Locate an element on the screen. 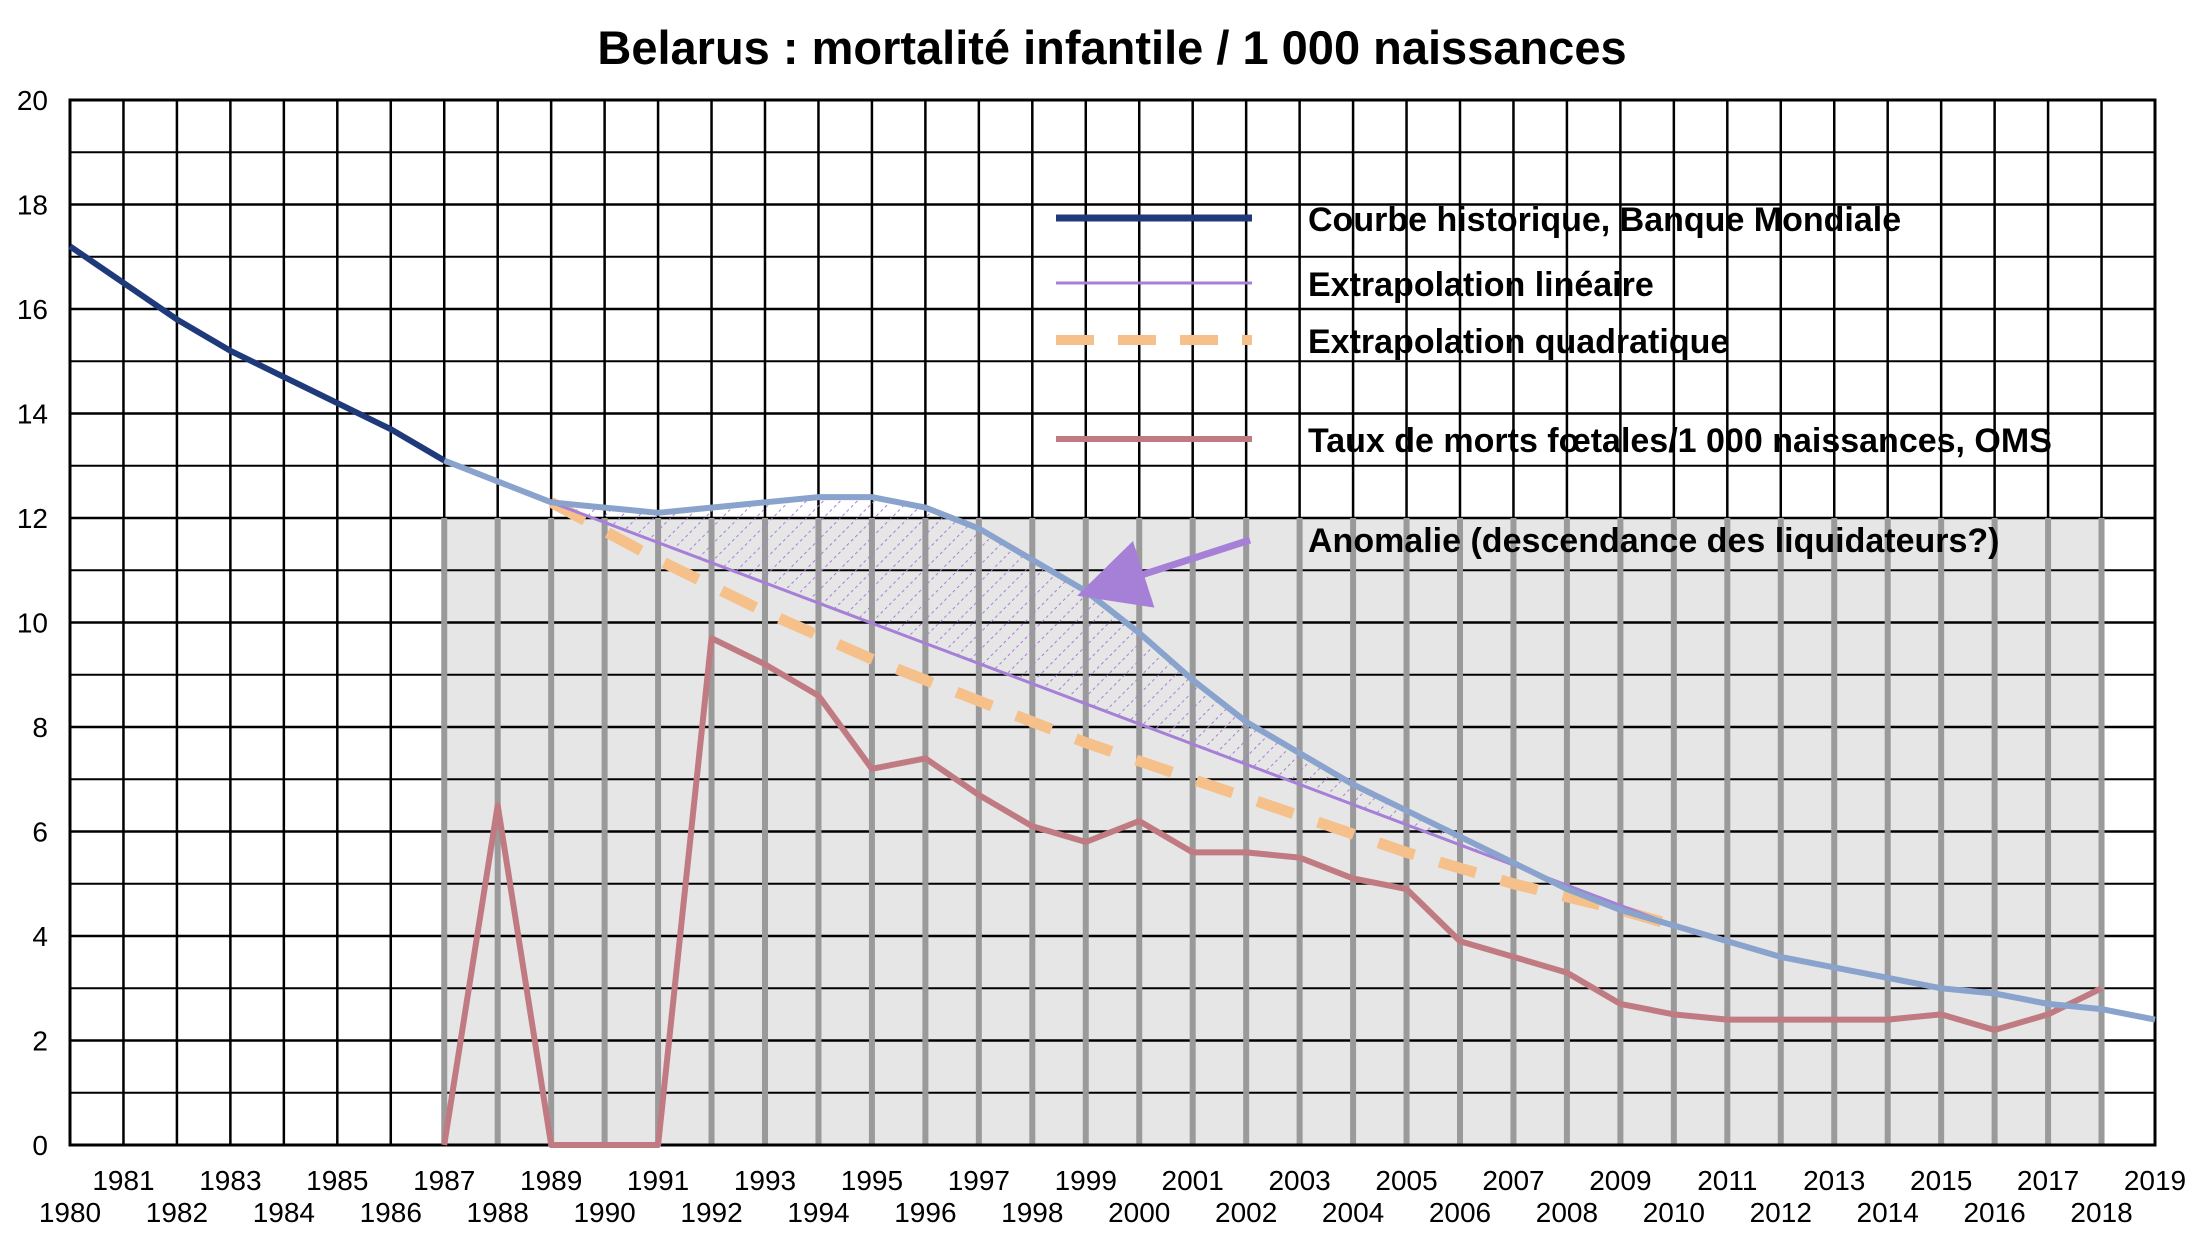  anomaly-arrow is located at coordinates (1164, 572).